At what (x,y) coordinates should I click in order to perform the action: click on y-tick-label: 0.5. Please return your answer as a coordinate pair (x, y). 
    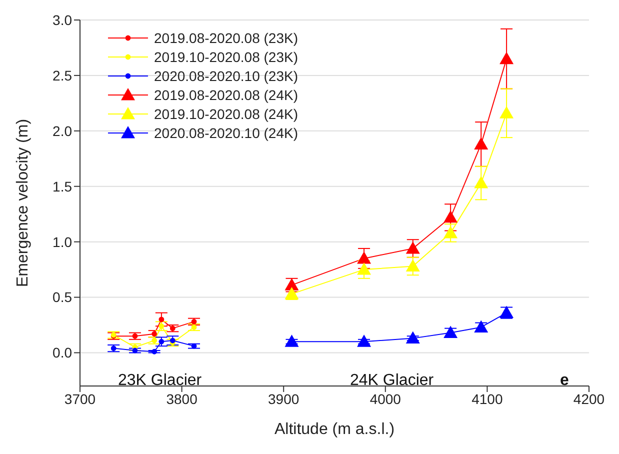
    Looking at the image, I should click on (62, 297).